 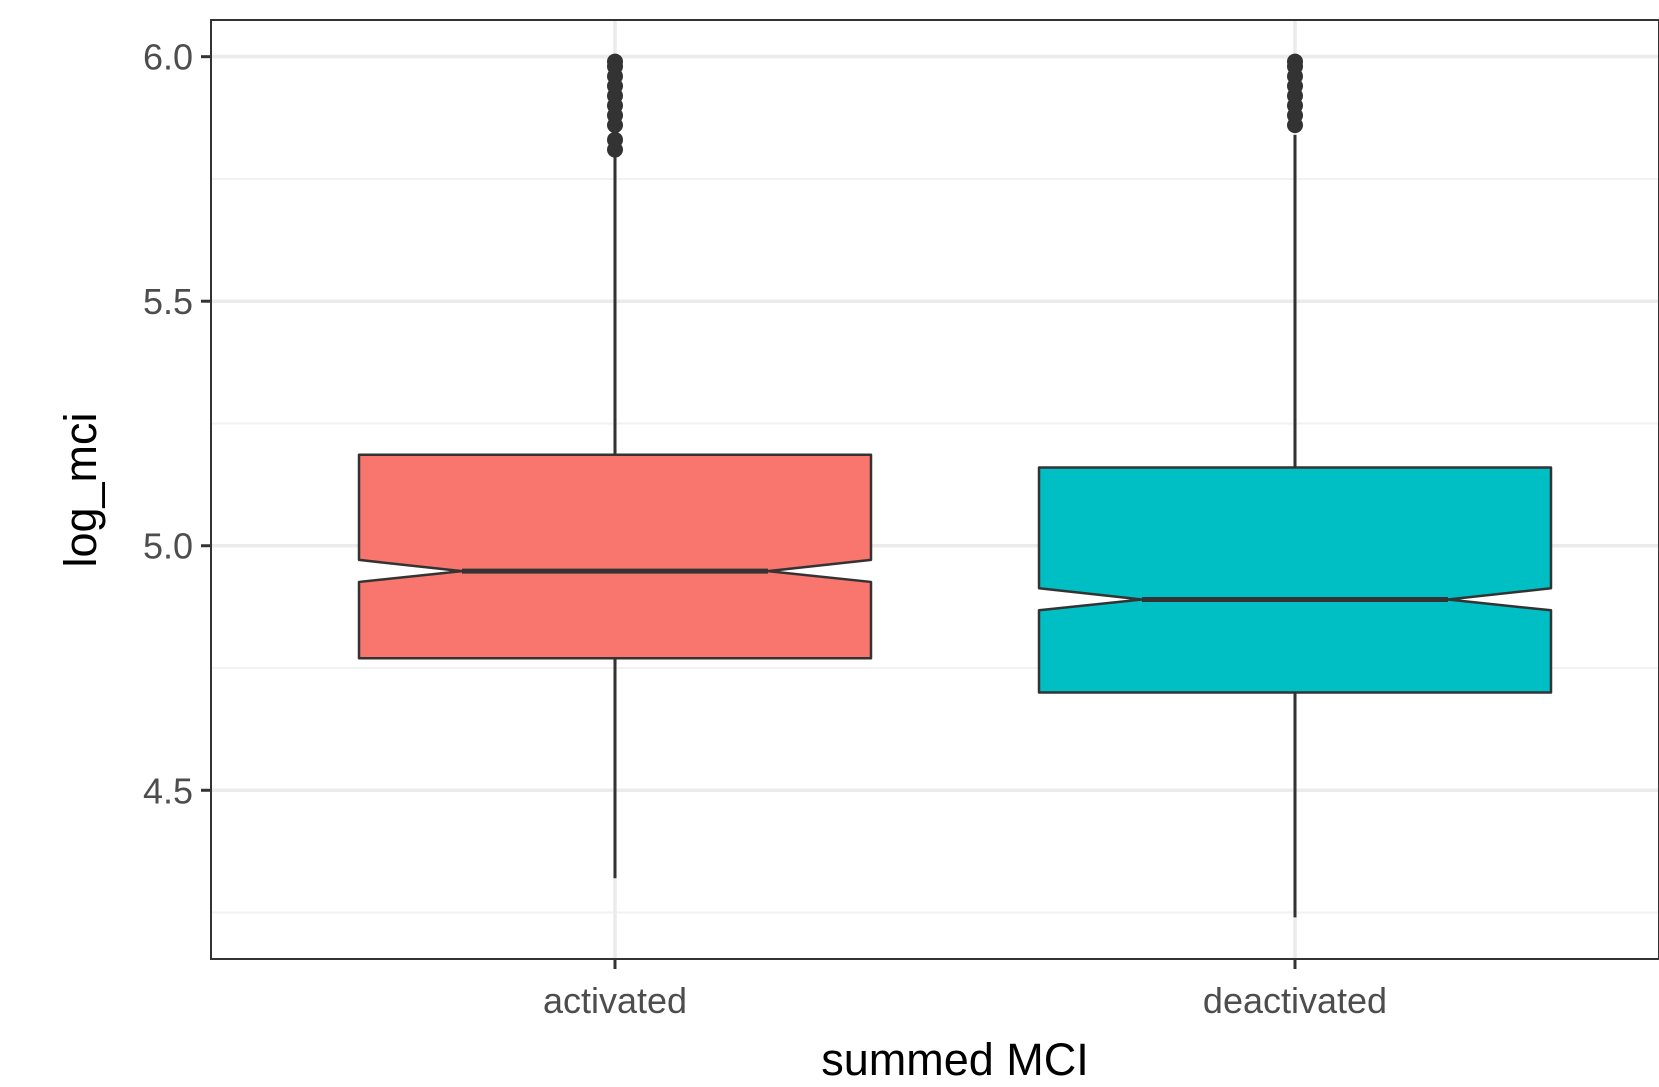 What do you see at coordinates (168, 790) in the screenshot?
I see `y-tick-label: 4.5` at bounding box center [168, 790].